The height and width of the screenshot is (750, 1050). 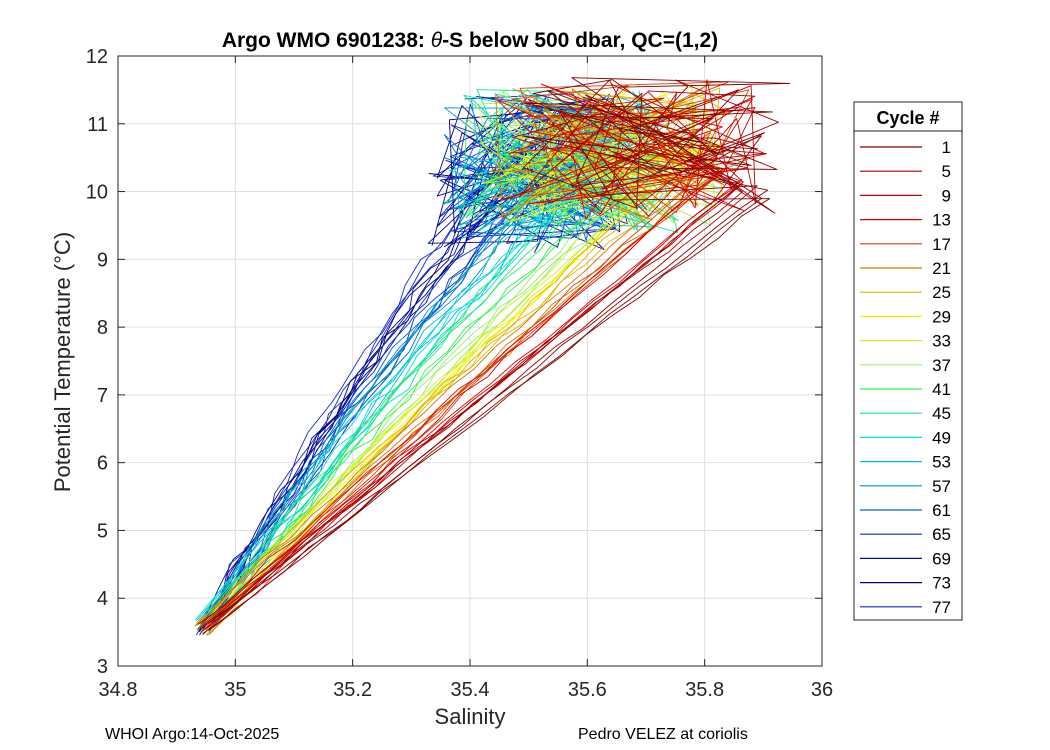 What do you see at coordinates (941, 534) in the screenshot?
I see `legend-label: 65` at bounding box center [941, 534].